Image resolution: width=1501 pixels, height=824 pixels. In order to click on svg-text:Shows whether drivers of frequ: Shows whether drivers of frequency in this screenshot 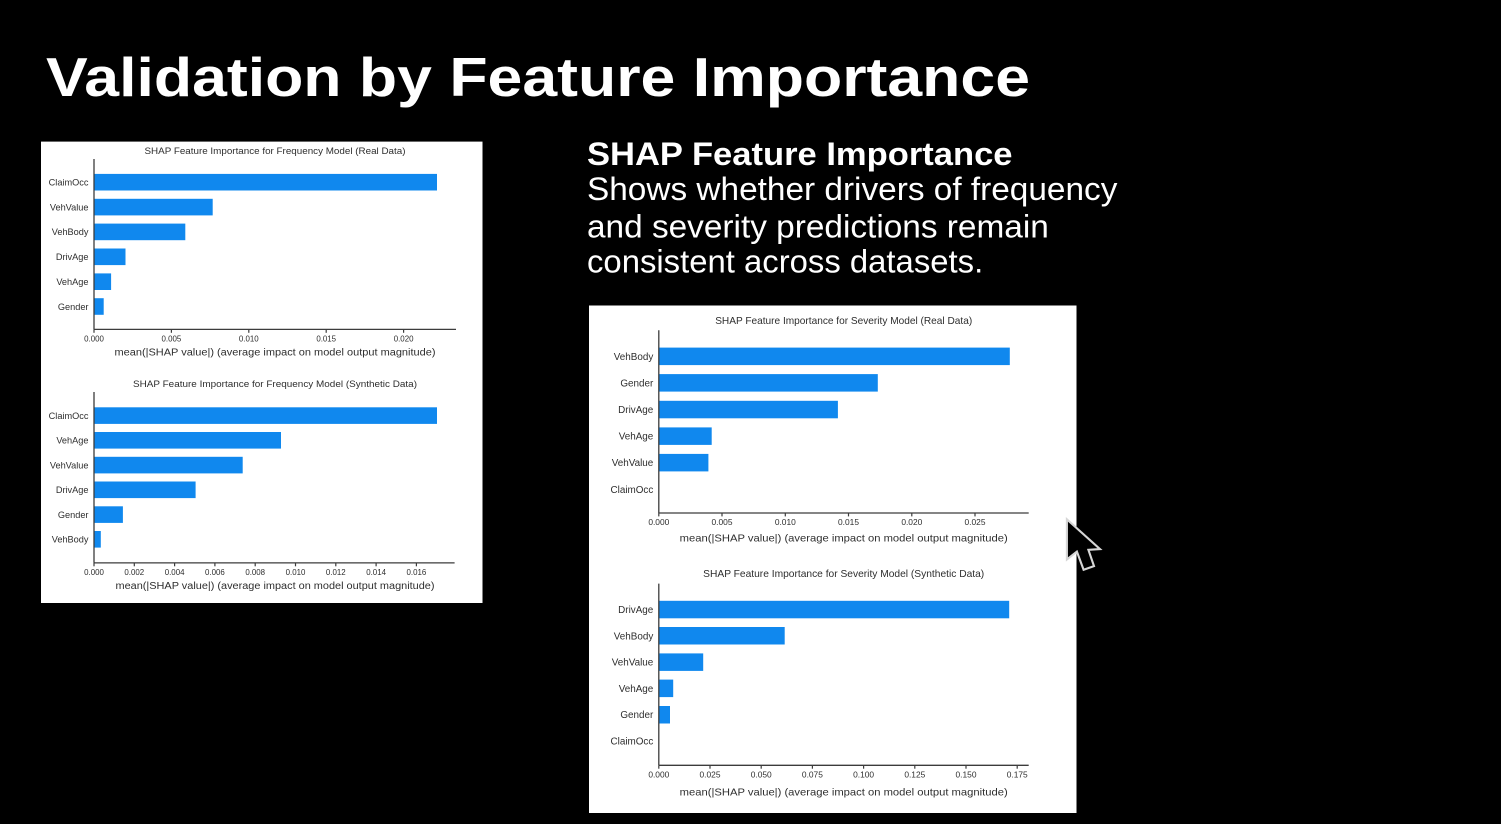, I will do `click(852, 189)`.